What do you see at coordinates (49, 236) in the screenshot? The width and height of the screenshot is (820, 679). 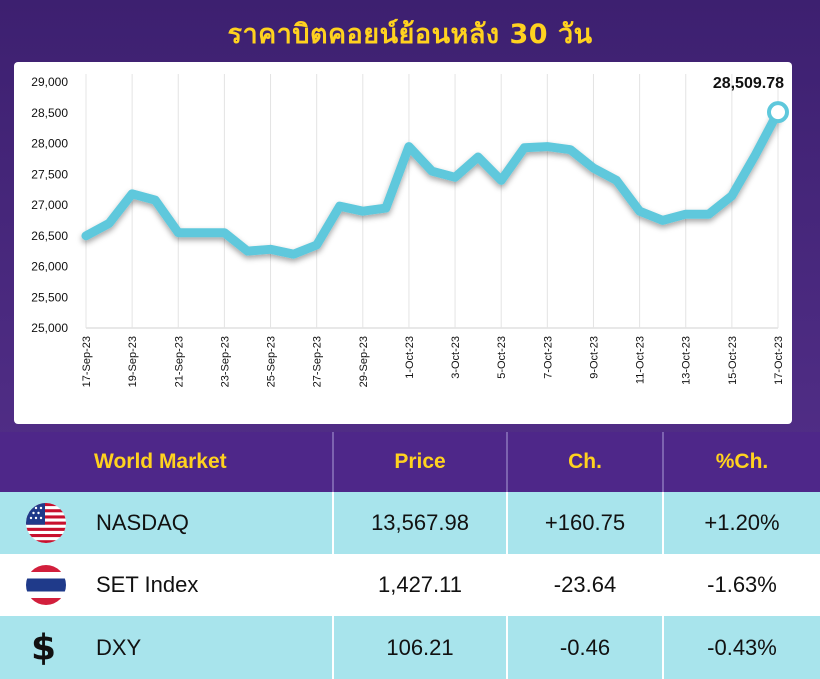 I see `y-tick-label: 26,500` at bounding box center [49, 236].